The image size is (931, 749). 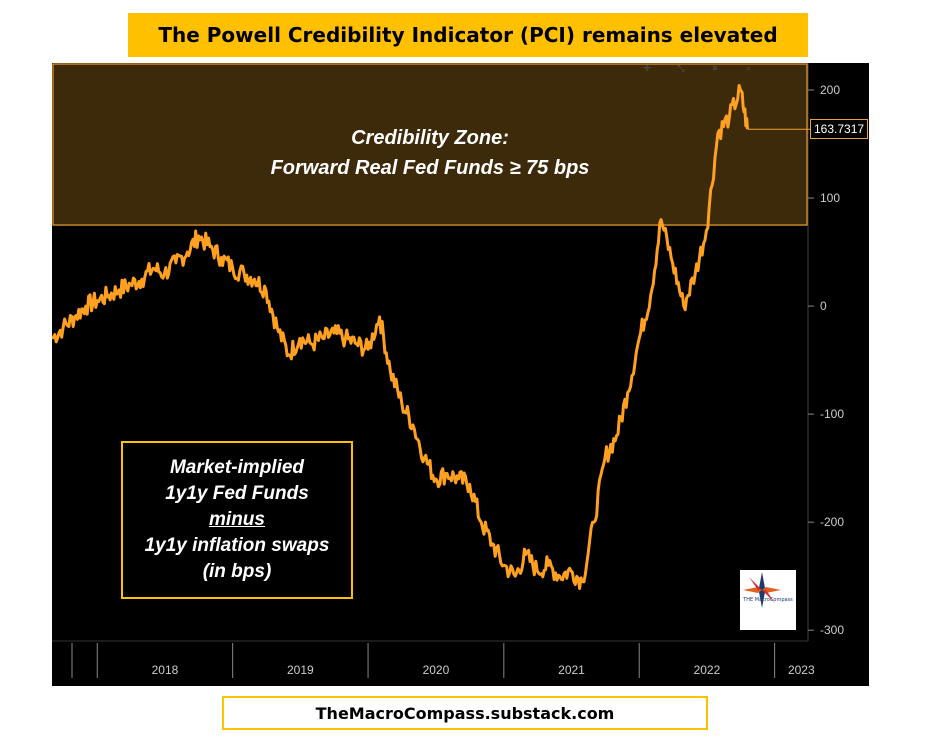 What do you see at coordinates (681, 68) in the screenshot?
I see `zoom-icon: ⤡` at bounding box center [681, 68].